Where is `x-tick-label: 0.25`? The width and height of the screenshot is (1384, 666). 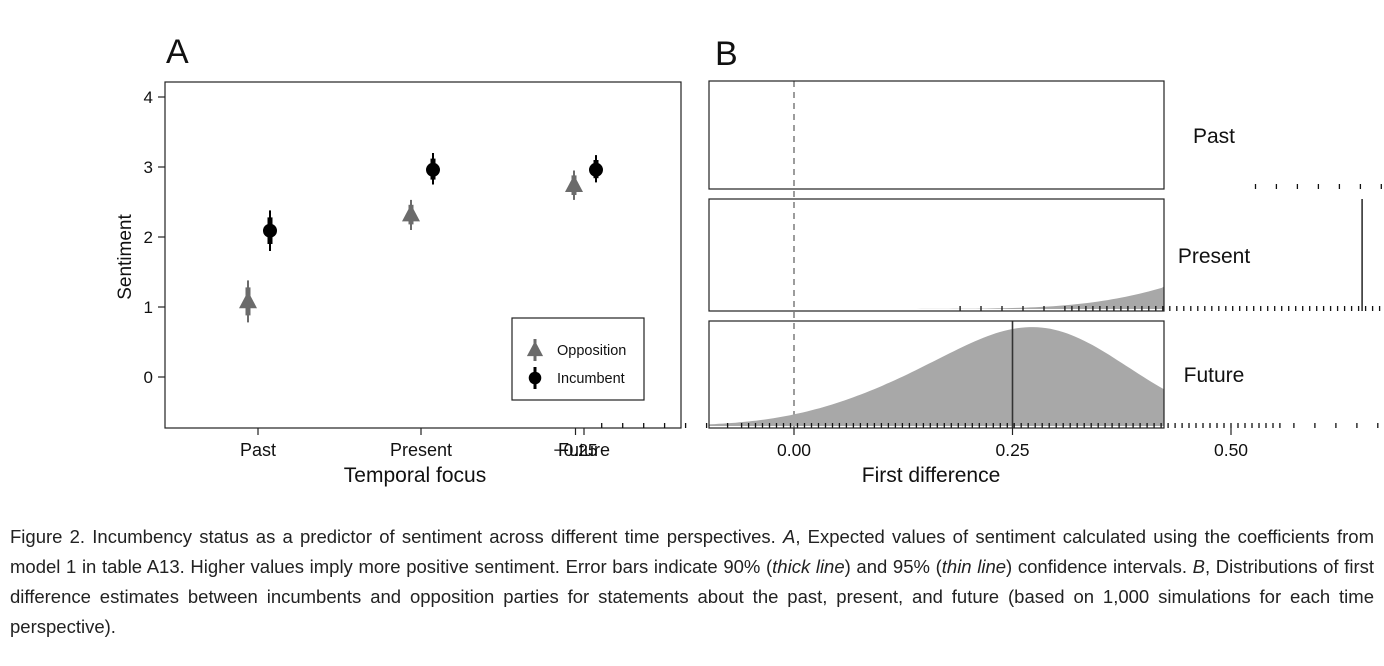 x-tick-label: 0.25 is located at coordinates (1012, 450).